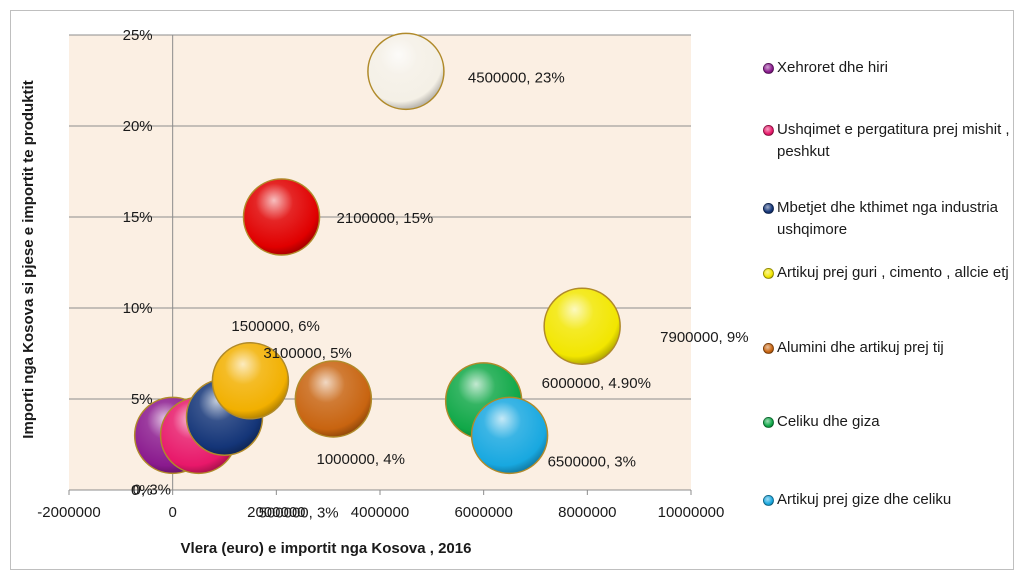  Describe the element at coordinates (138, 217) in the screenshot. I see `y-tick-label: 15%` at that location.